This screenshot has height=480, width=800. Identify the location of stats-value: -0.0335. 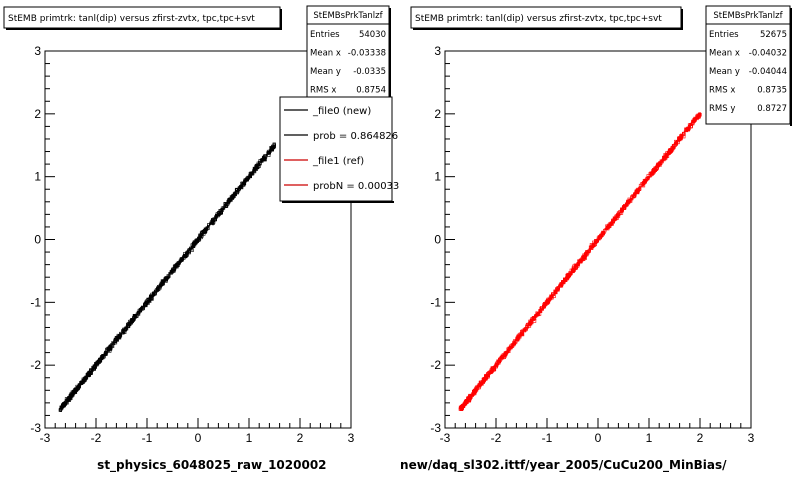
(369, 72).